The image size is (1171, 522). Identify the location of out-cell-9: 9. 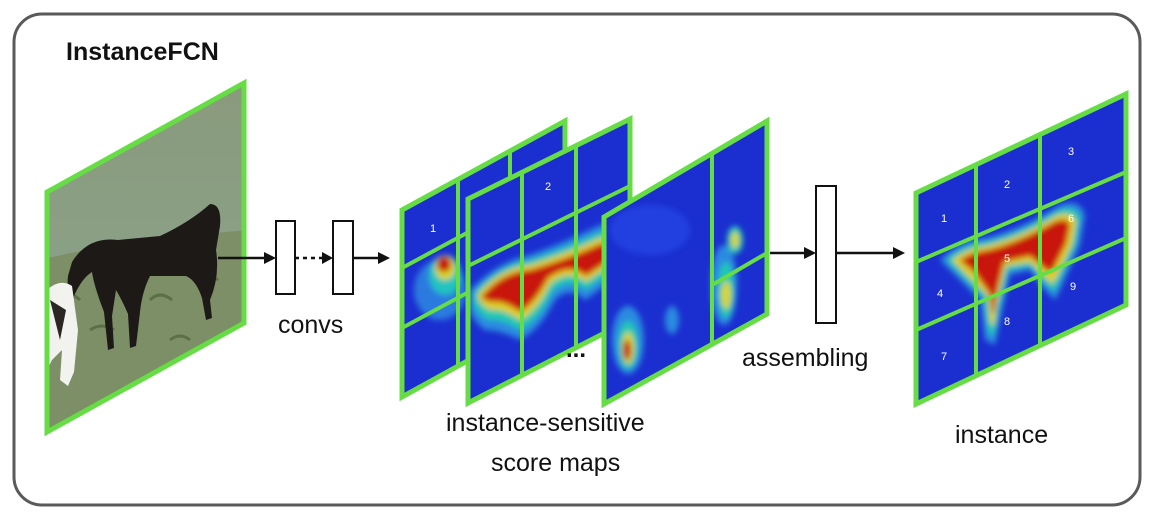
(1073, 287).